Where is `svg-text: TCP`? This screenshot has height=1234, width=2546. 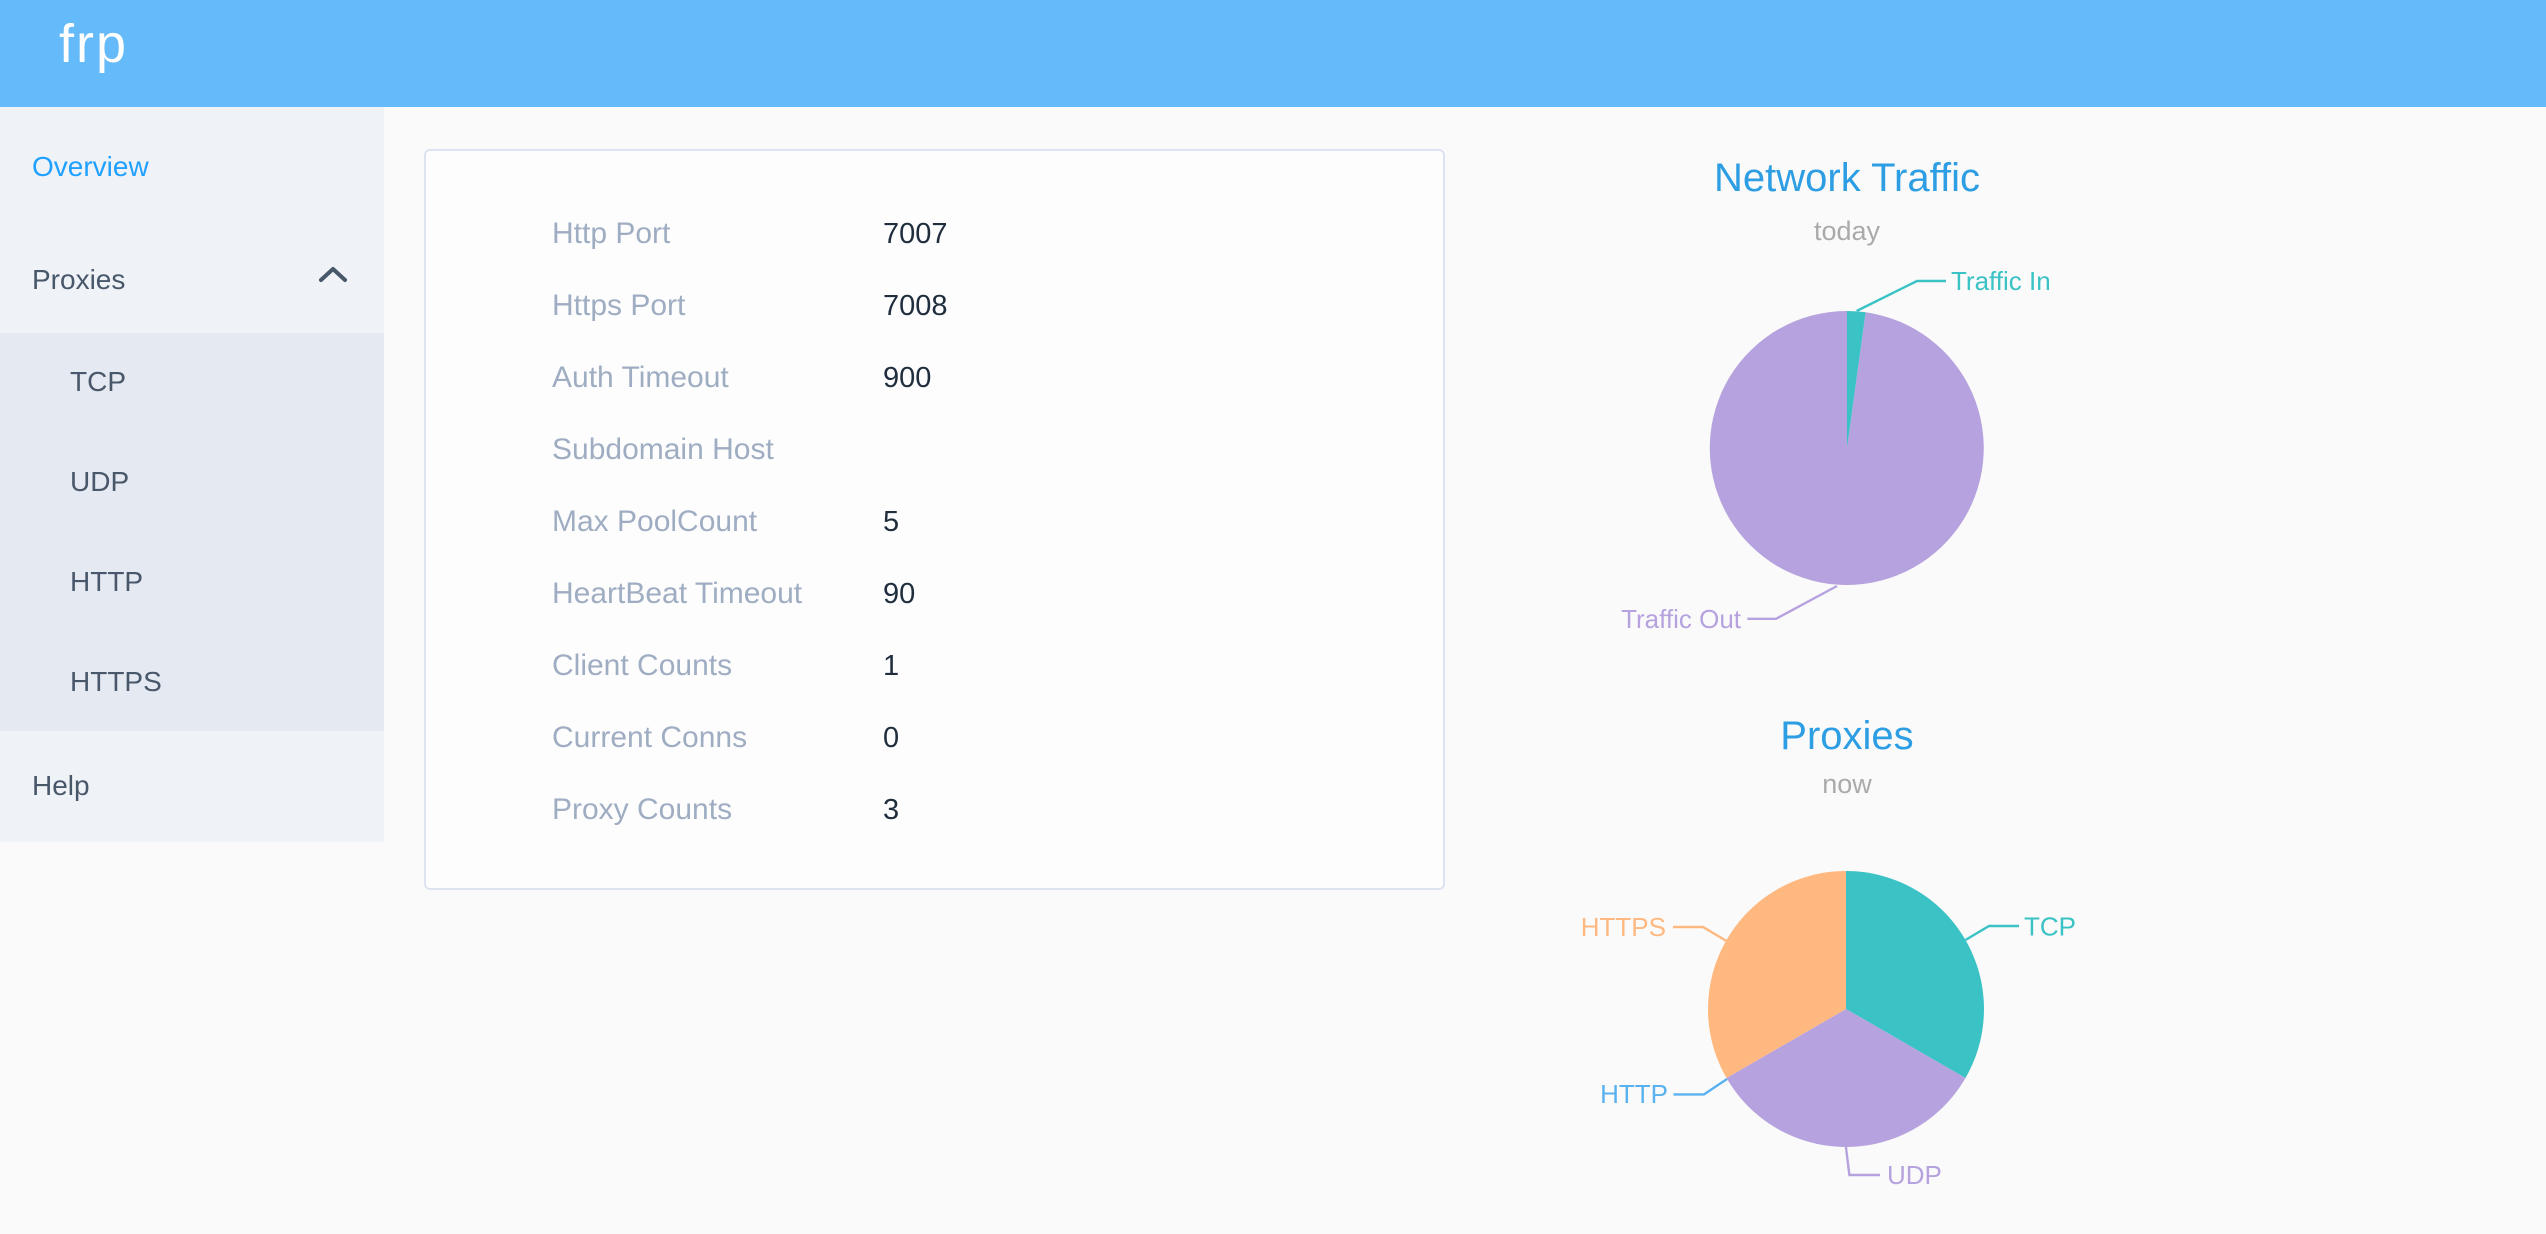
svg-text: TCP is located at coordinates (2050, 927).